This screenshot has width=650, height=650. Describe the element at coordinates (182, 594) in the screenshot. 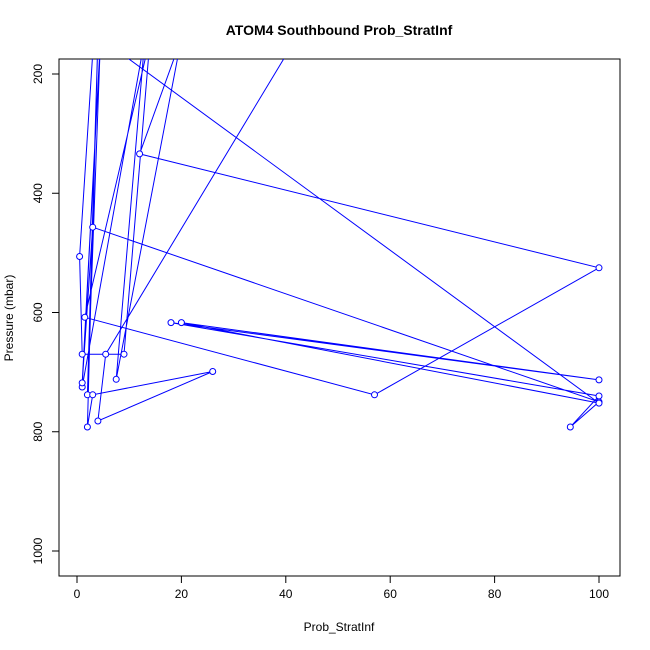

I see `x-tick-label: 20` at that location.